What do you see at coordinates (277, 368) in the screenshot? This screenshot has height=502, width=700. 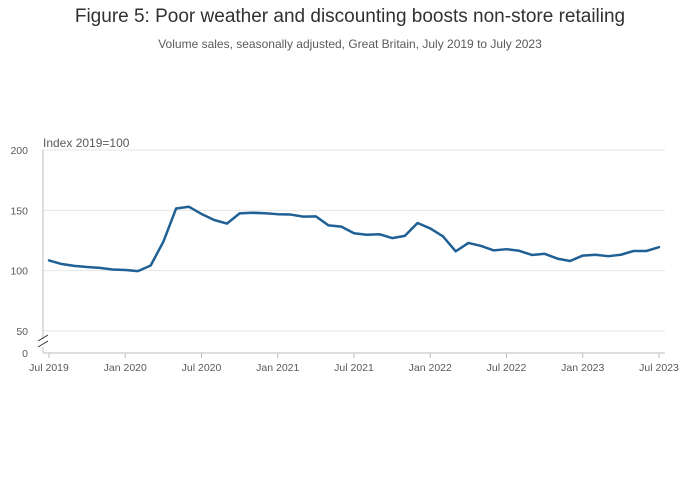 I see `x-tick-label: Jan 2021` at bounding box center [277, 368].